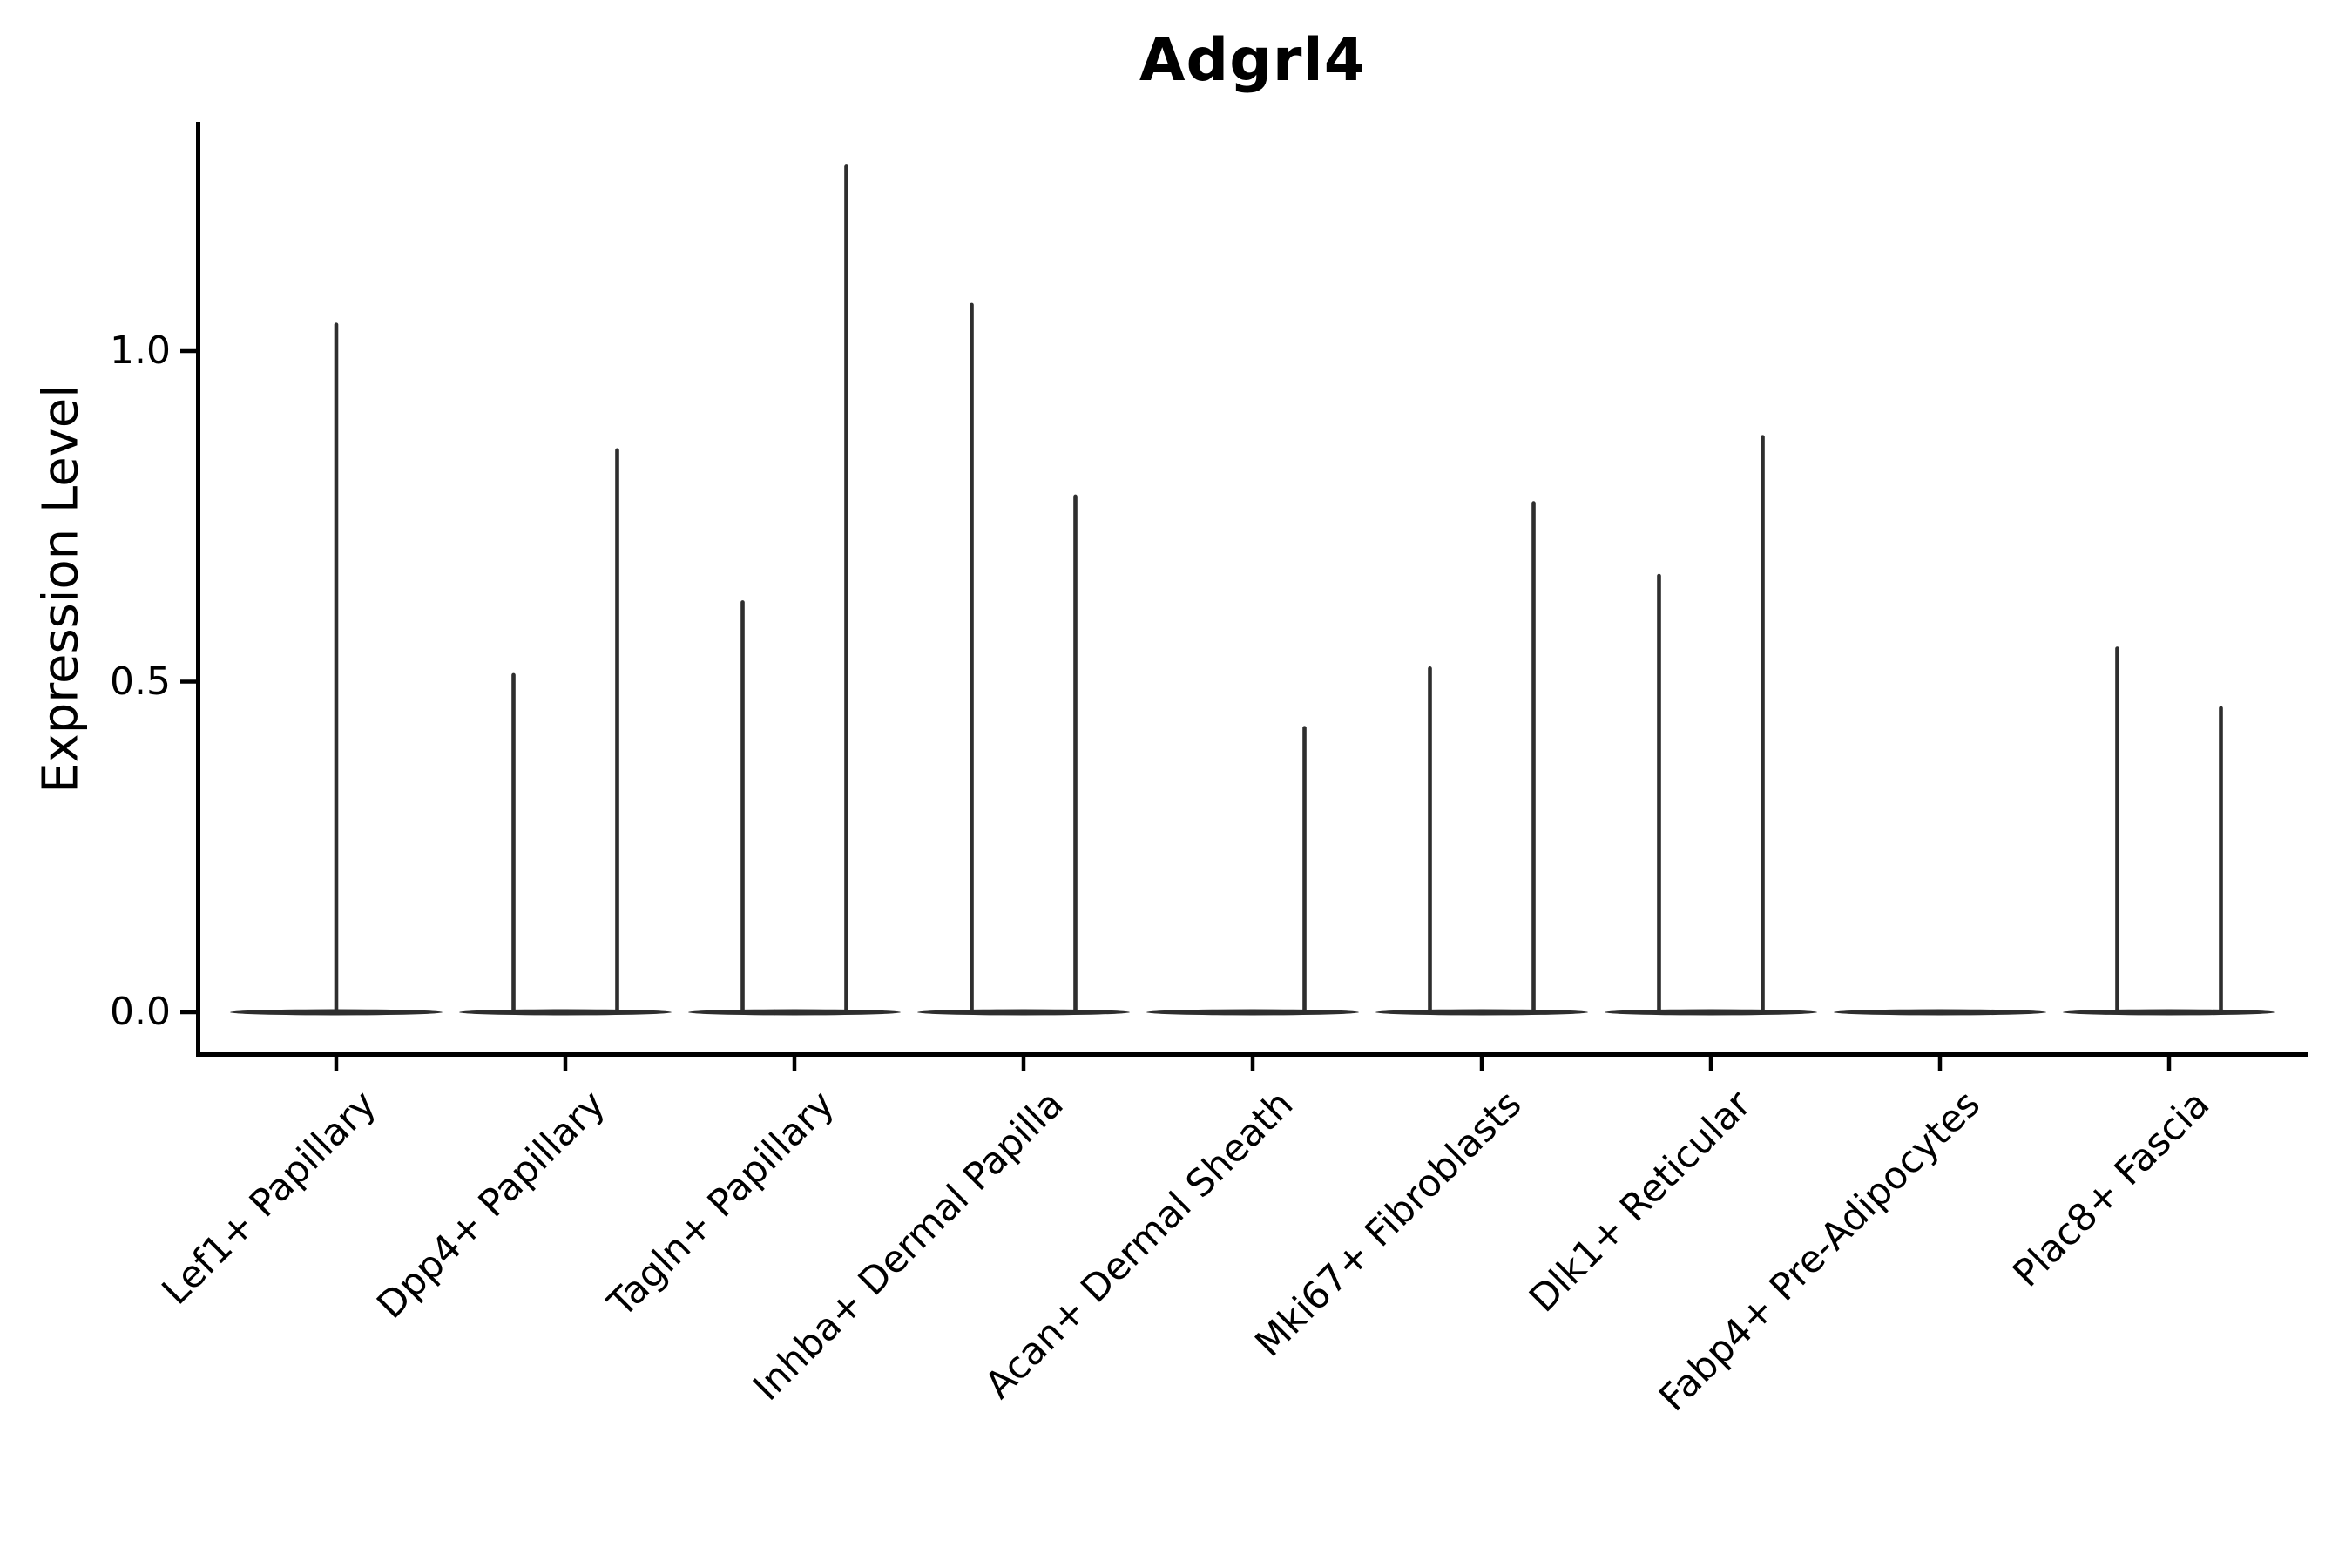 This screenshot has height=1568, width=2352. Describe the element at coordinates (140, 682) in the screenshot. I see `y-tick-label: 0.5` at that location.